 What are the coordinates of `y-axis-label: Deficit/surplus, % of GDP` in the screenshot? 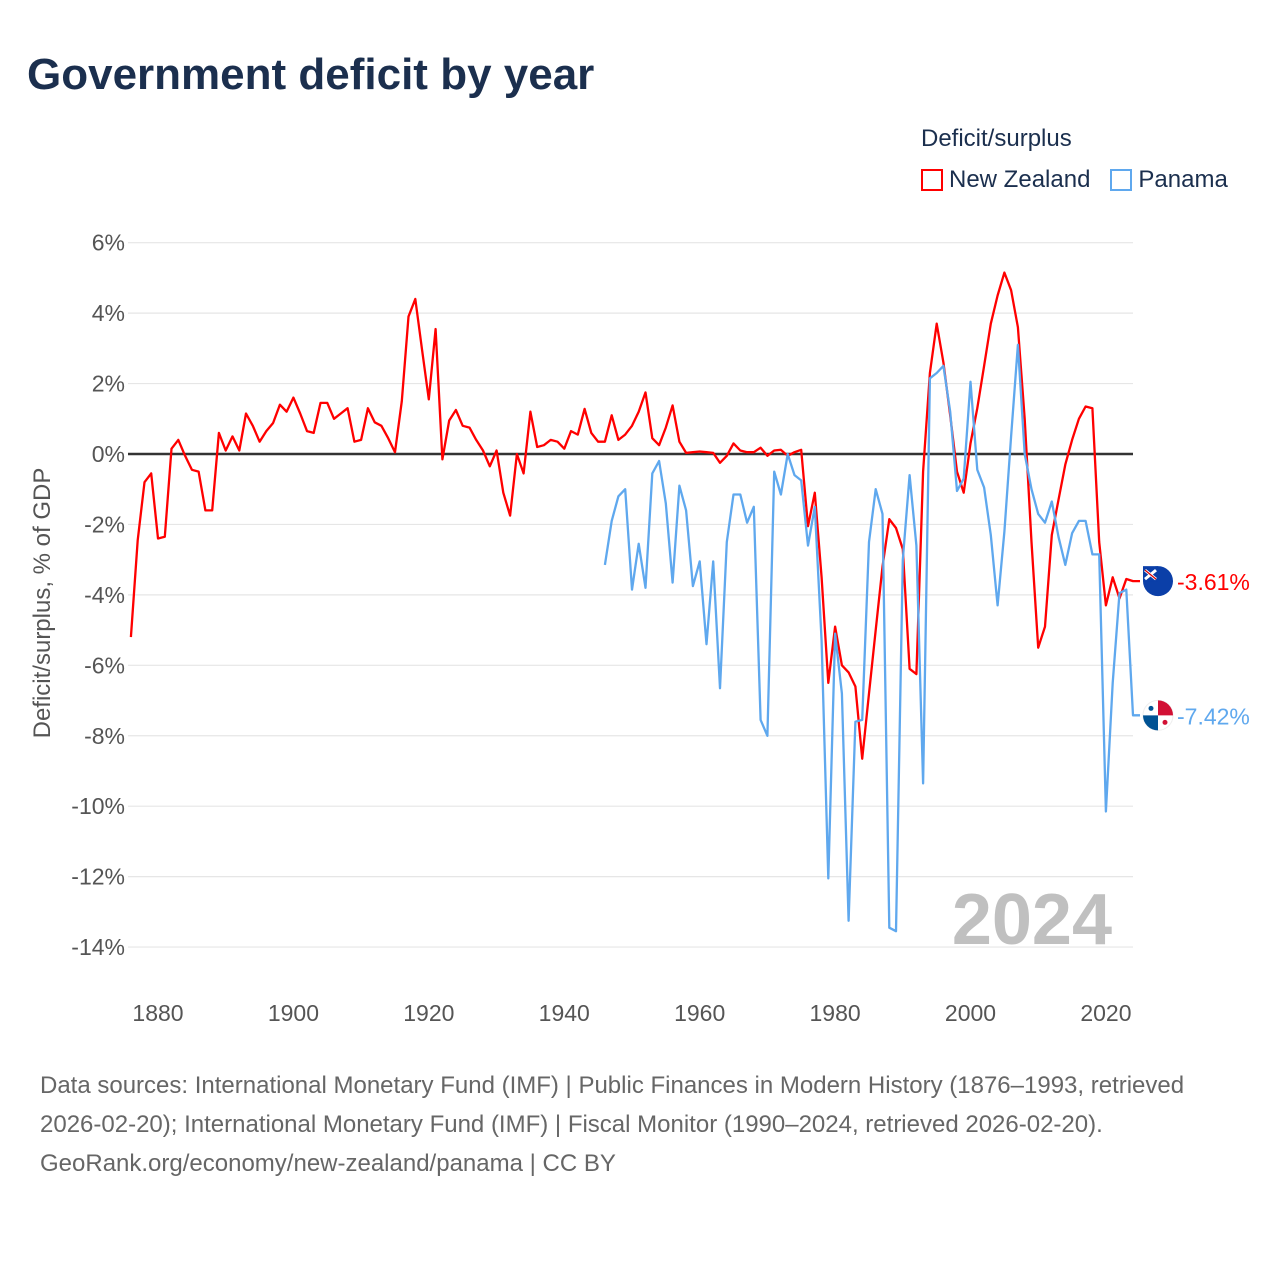 It's located at (42, 603).